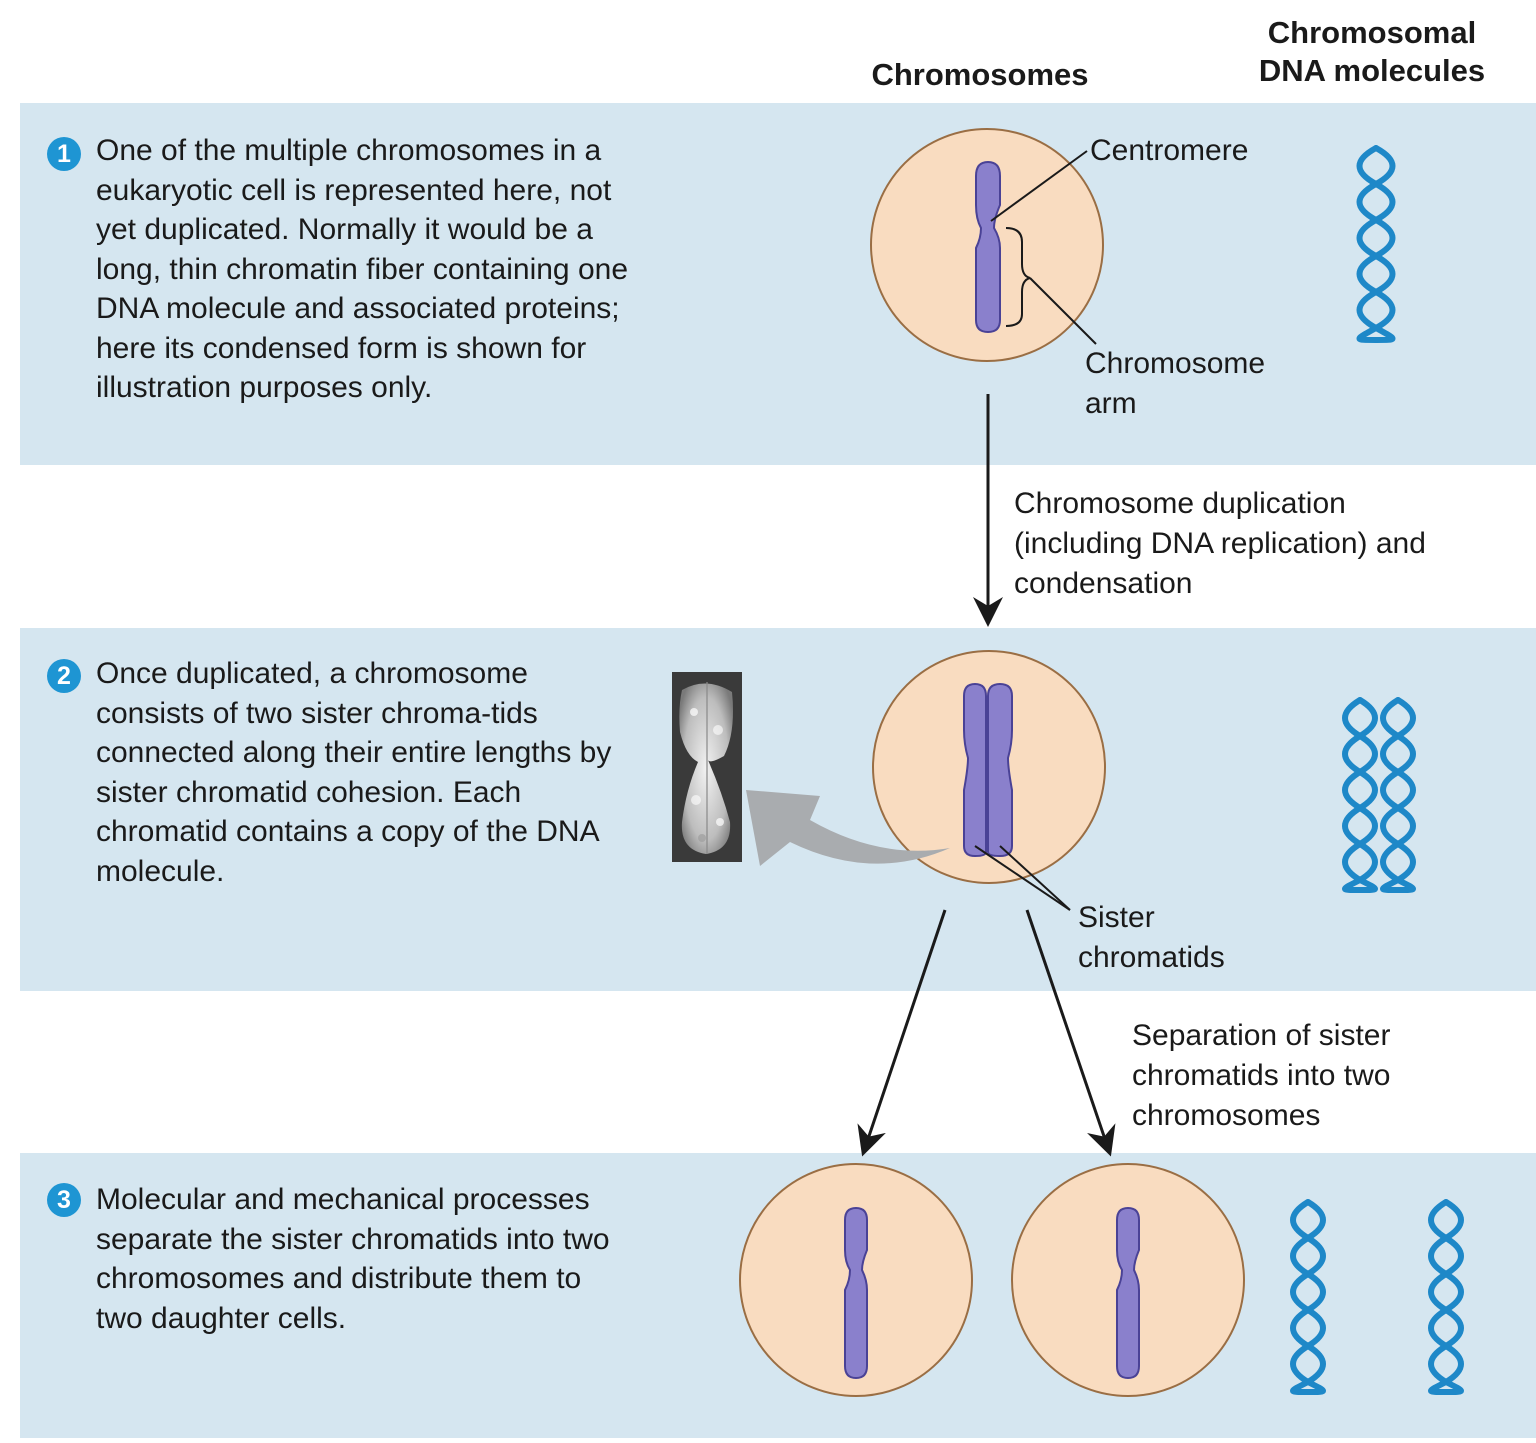  I want to click on daughter-chromosome-left, so click(856, 1293).